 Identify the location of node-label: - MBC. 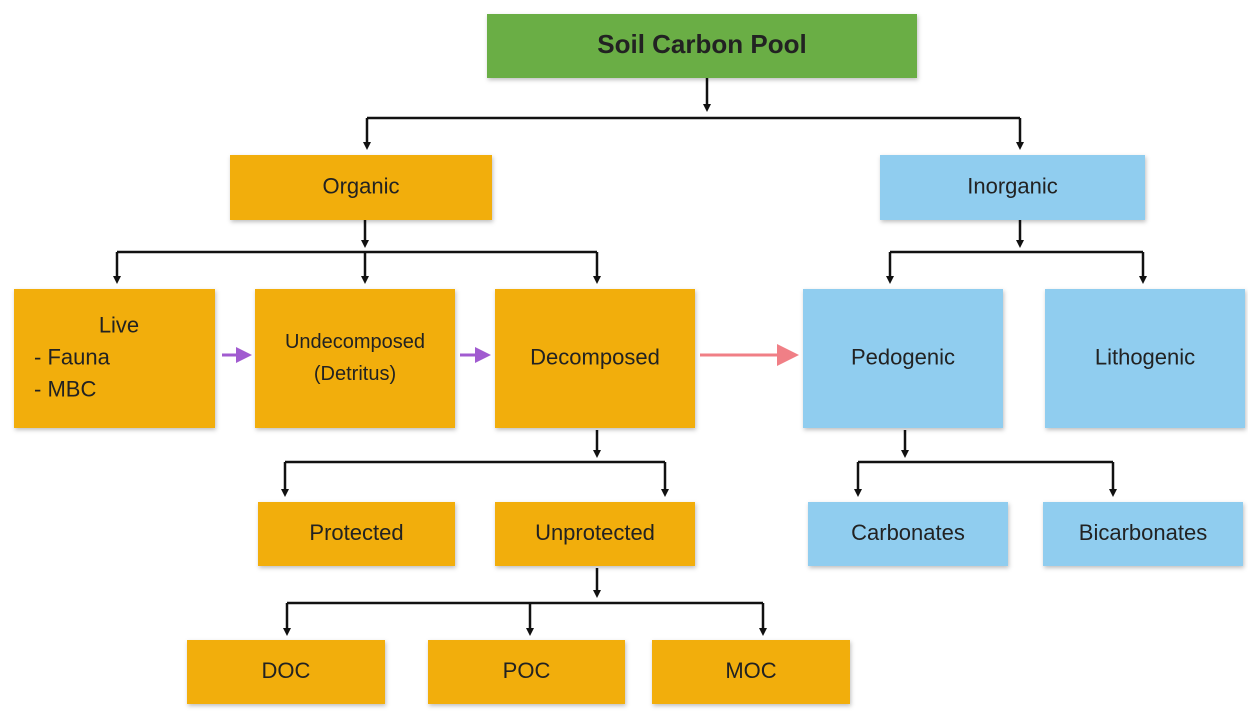
(65, 388).